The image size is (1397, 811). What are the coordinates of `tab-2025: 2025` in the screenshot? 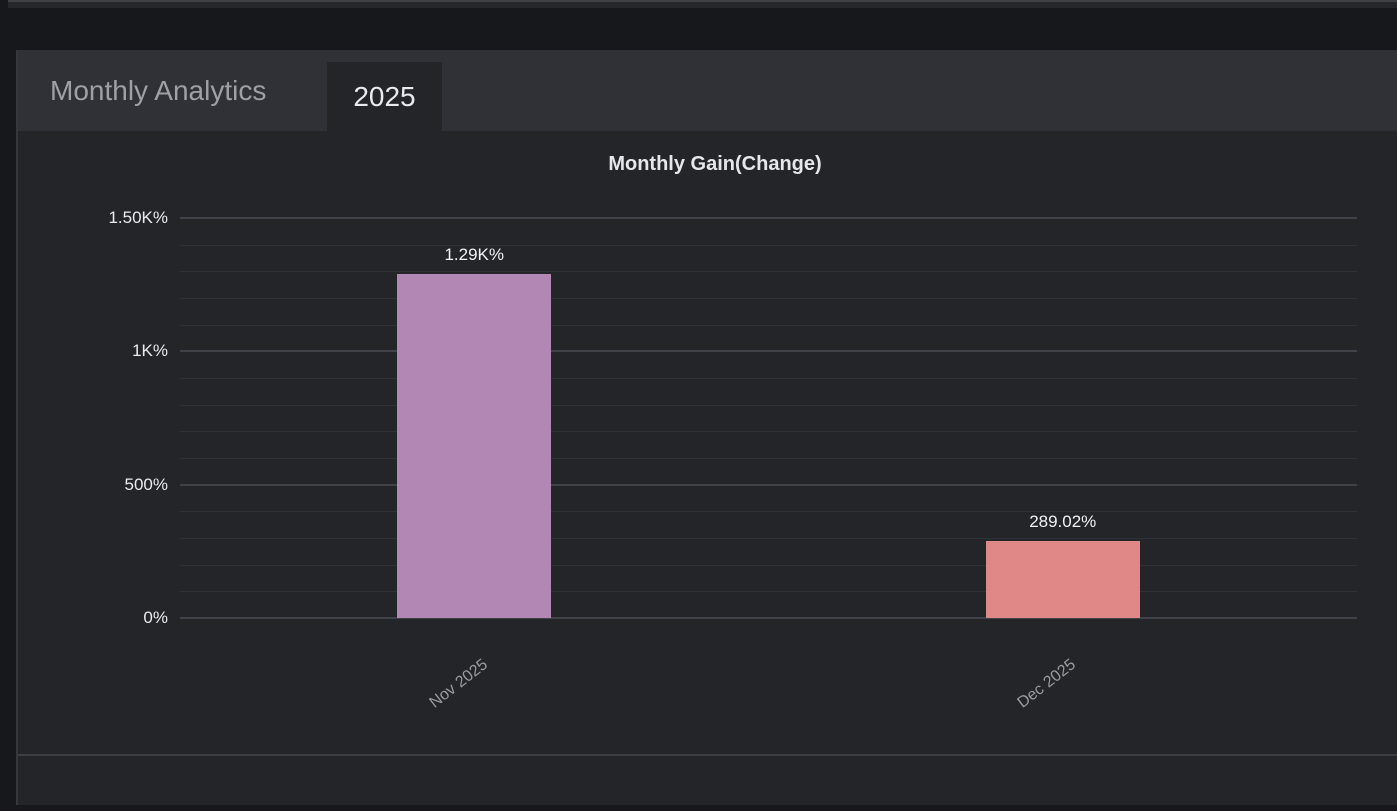 It's located at (384, 96).